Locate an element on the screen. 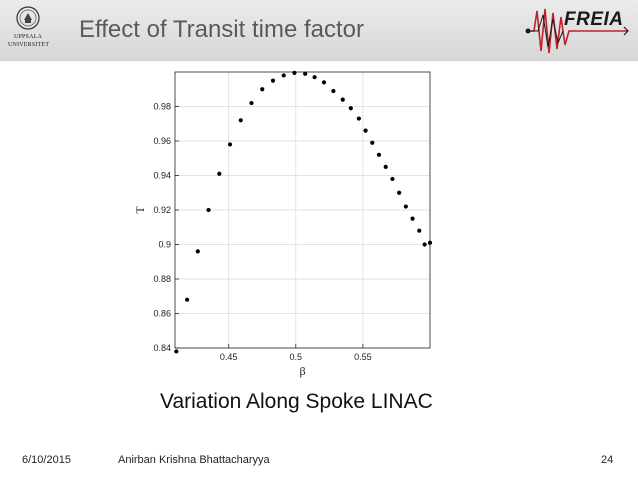  footer-date: 6/10/2015 is located at coordinates (46, 460).